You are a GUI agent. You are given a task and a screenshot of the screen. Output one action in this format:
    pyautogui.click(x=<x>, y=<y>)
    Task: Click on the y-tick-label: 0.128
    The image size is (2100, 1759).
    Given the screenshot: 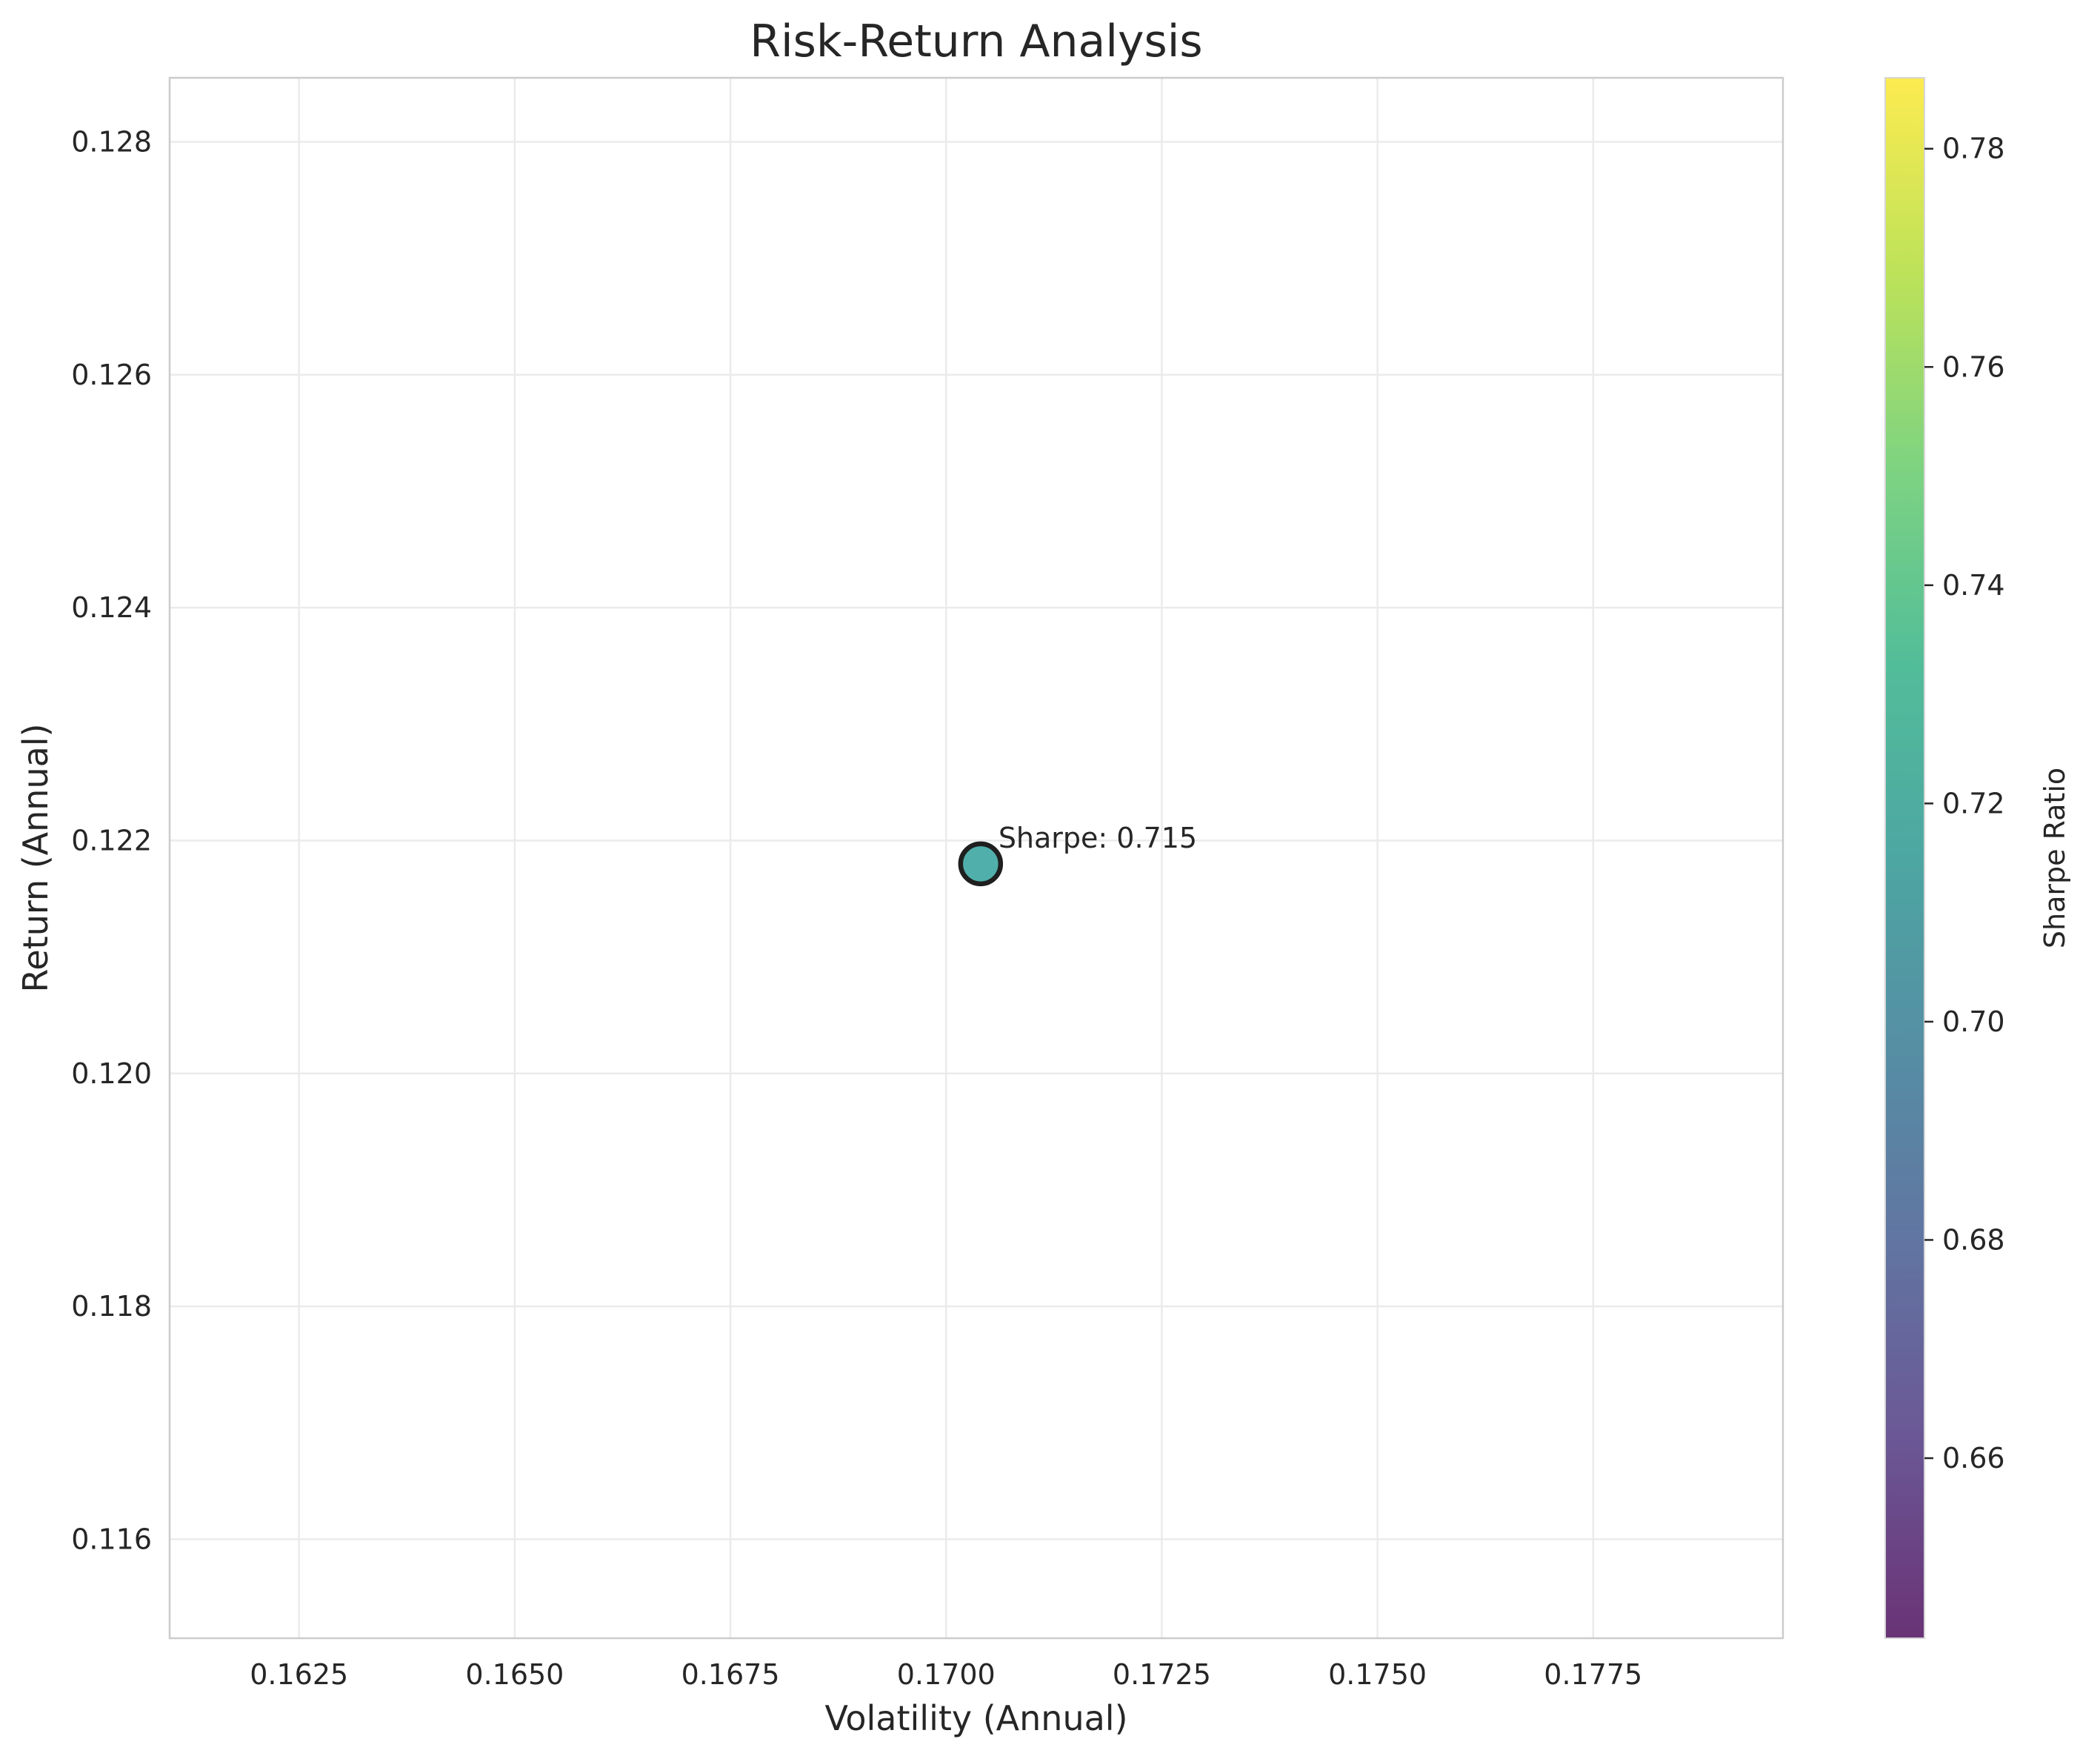 What is the action you would take?
    pyautogui.click(x=111, y=141)
    